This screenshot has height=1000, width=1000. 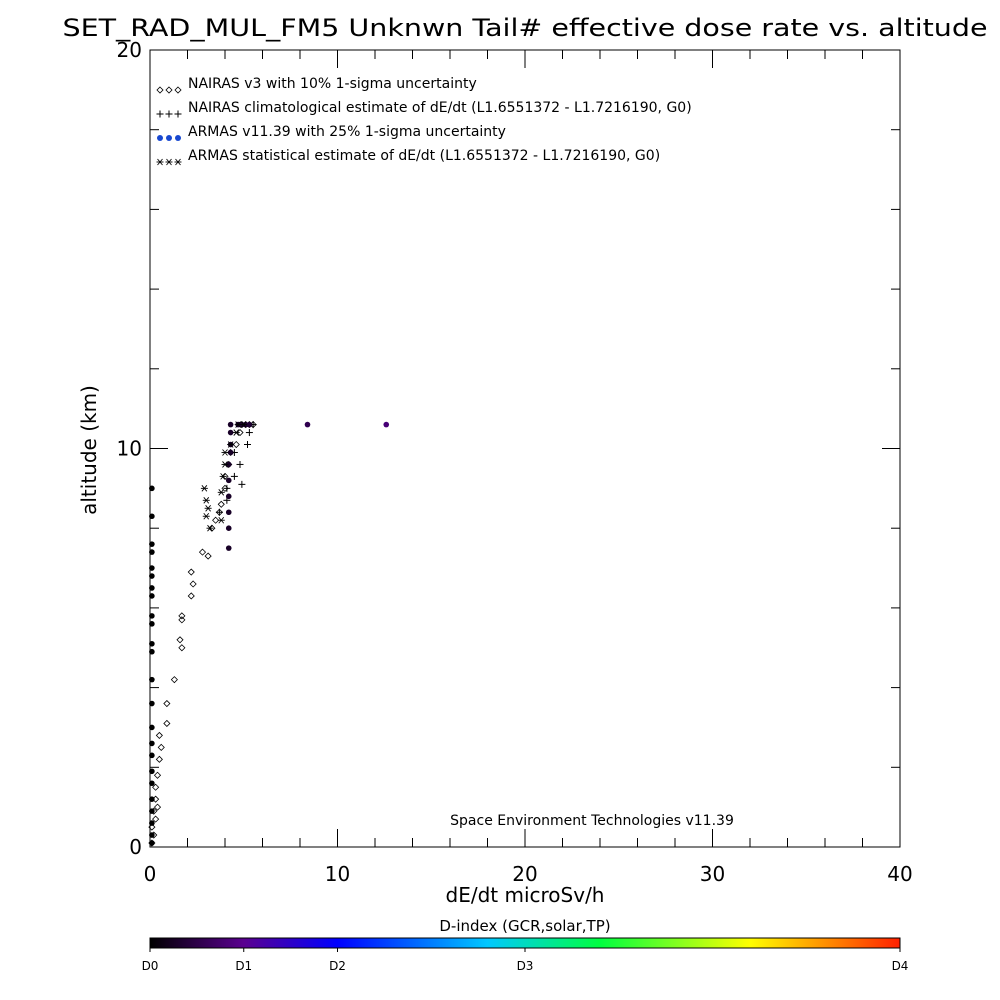 What do you see at coordinates (900, 966) in the screenshot?
I see `colorbar-label: D4` at bounding box center [900, 966].